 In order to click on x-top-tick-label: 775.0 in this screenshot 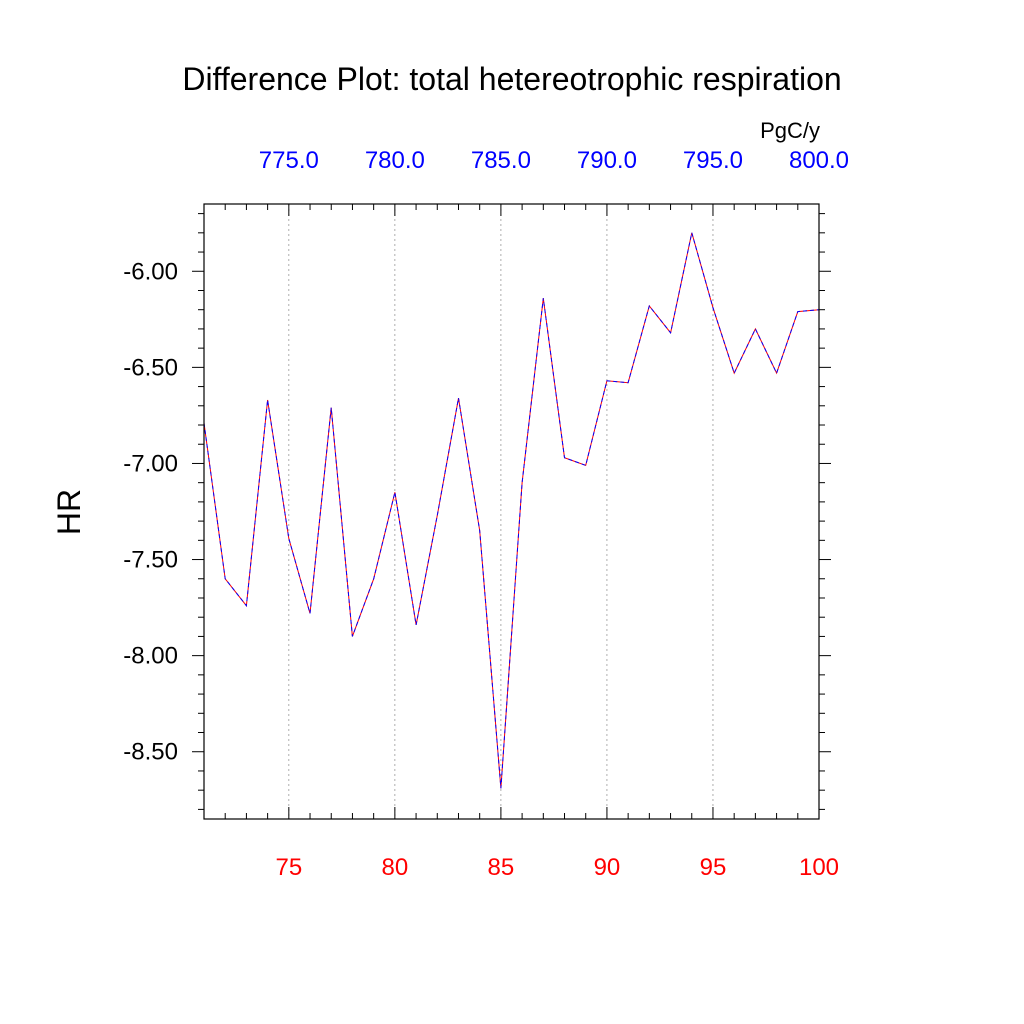, I will do `click(289, 160)`.